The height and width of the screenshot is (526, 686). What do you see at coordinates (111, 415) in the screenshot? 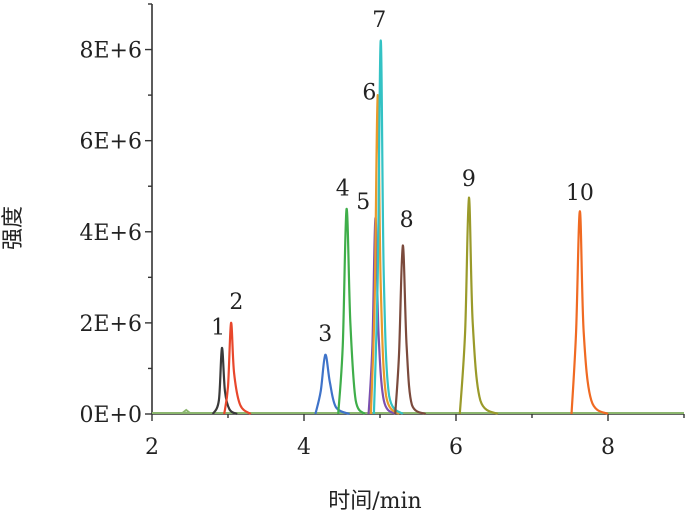
I see `y-tick-label: 0E+0` at bounding box center [111, 415].